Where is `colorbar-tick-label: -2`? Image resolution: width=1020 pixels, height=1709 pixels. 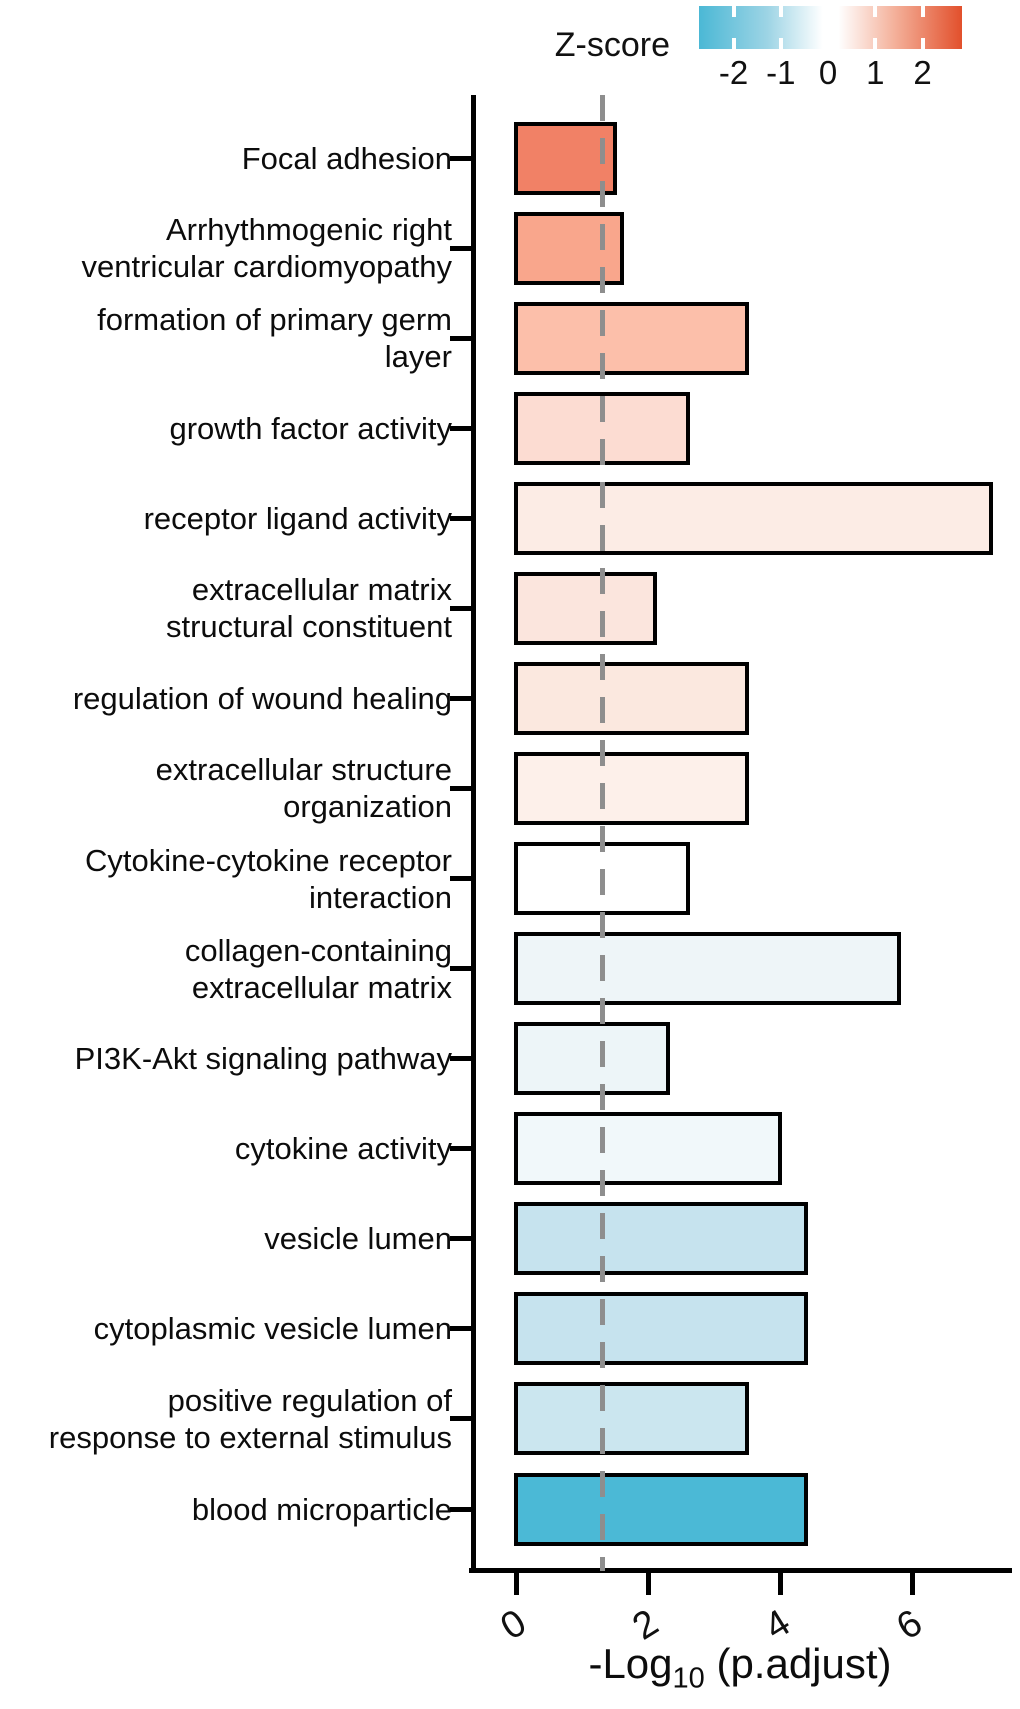
colorbar-tick-label: -2 is located at coordinates (733, 72).